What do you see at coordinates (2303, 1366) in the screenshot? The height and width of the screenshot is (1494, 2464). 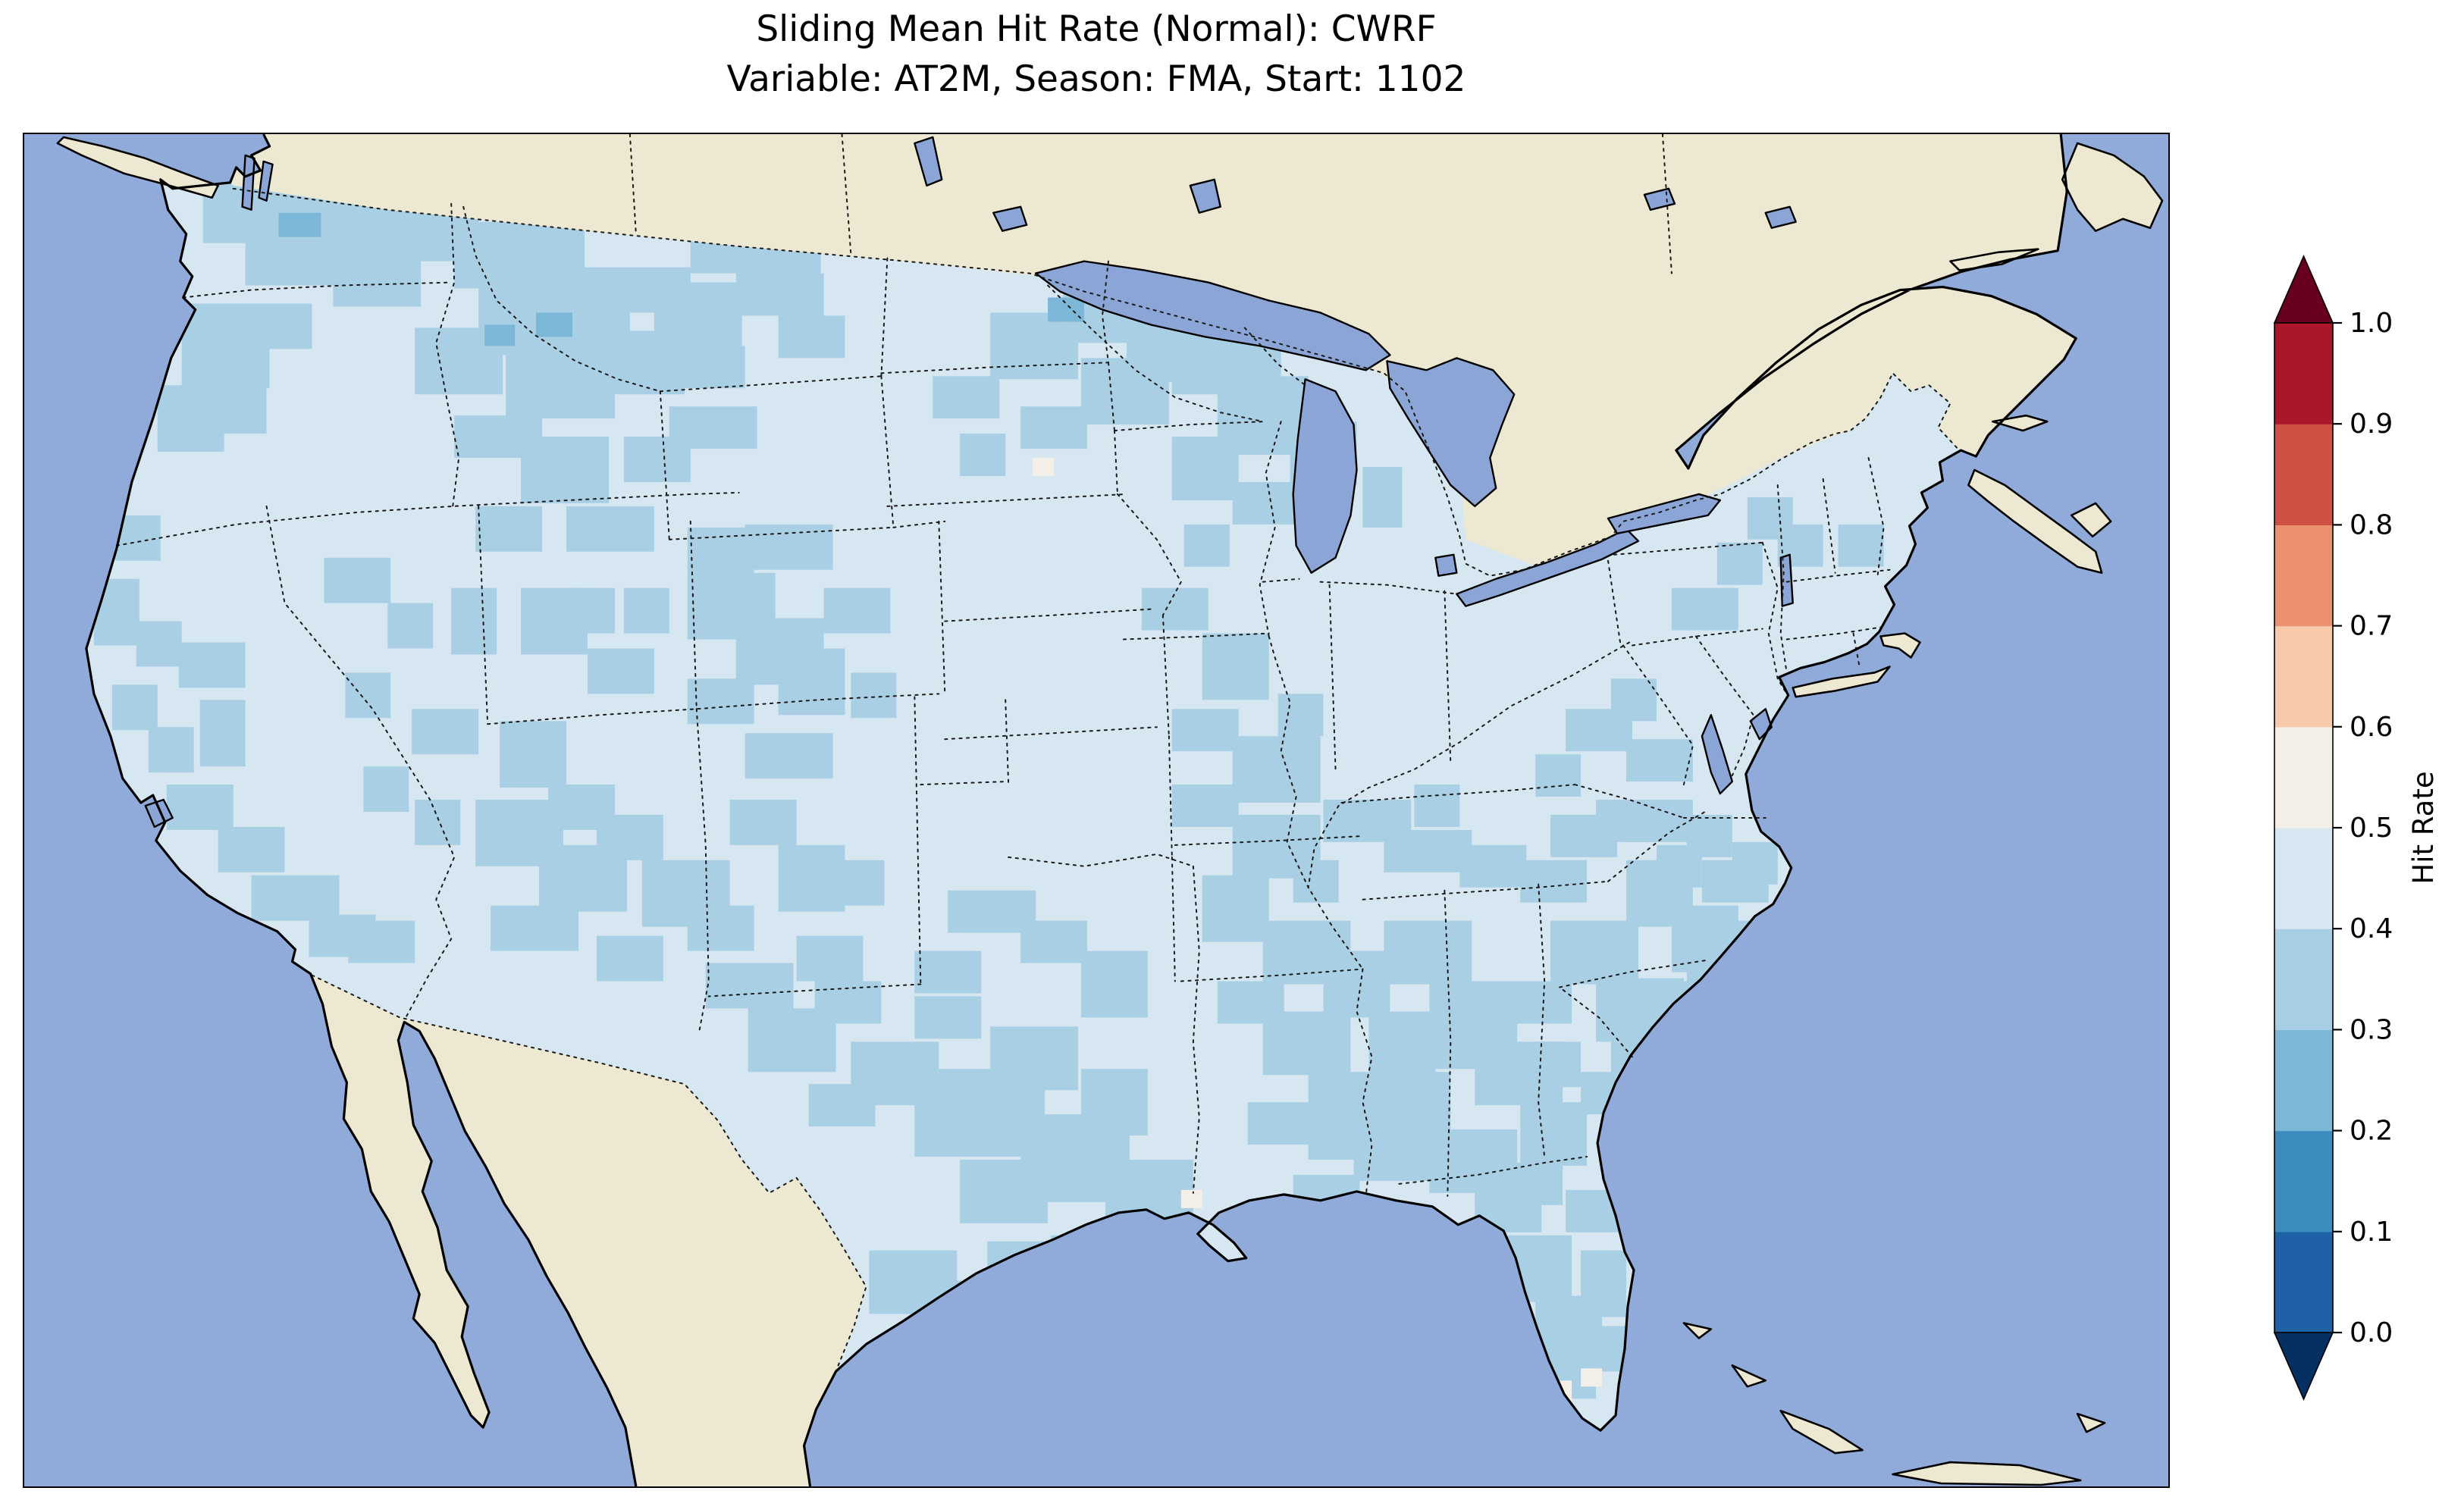 I see `colorbar-under-arrow` at bounding box center [2303, 1366].